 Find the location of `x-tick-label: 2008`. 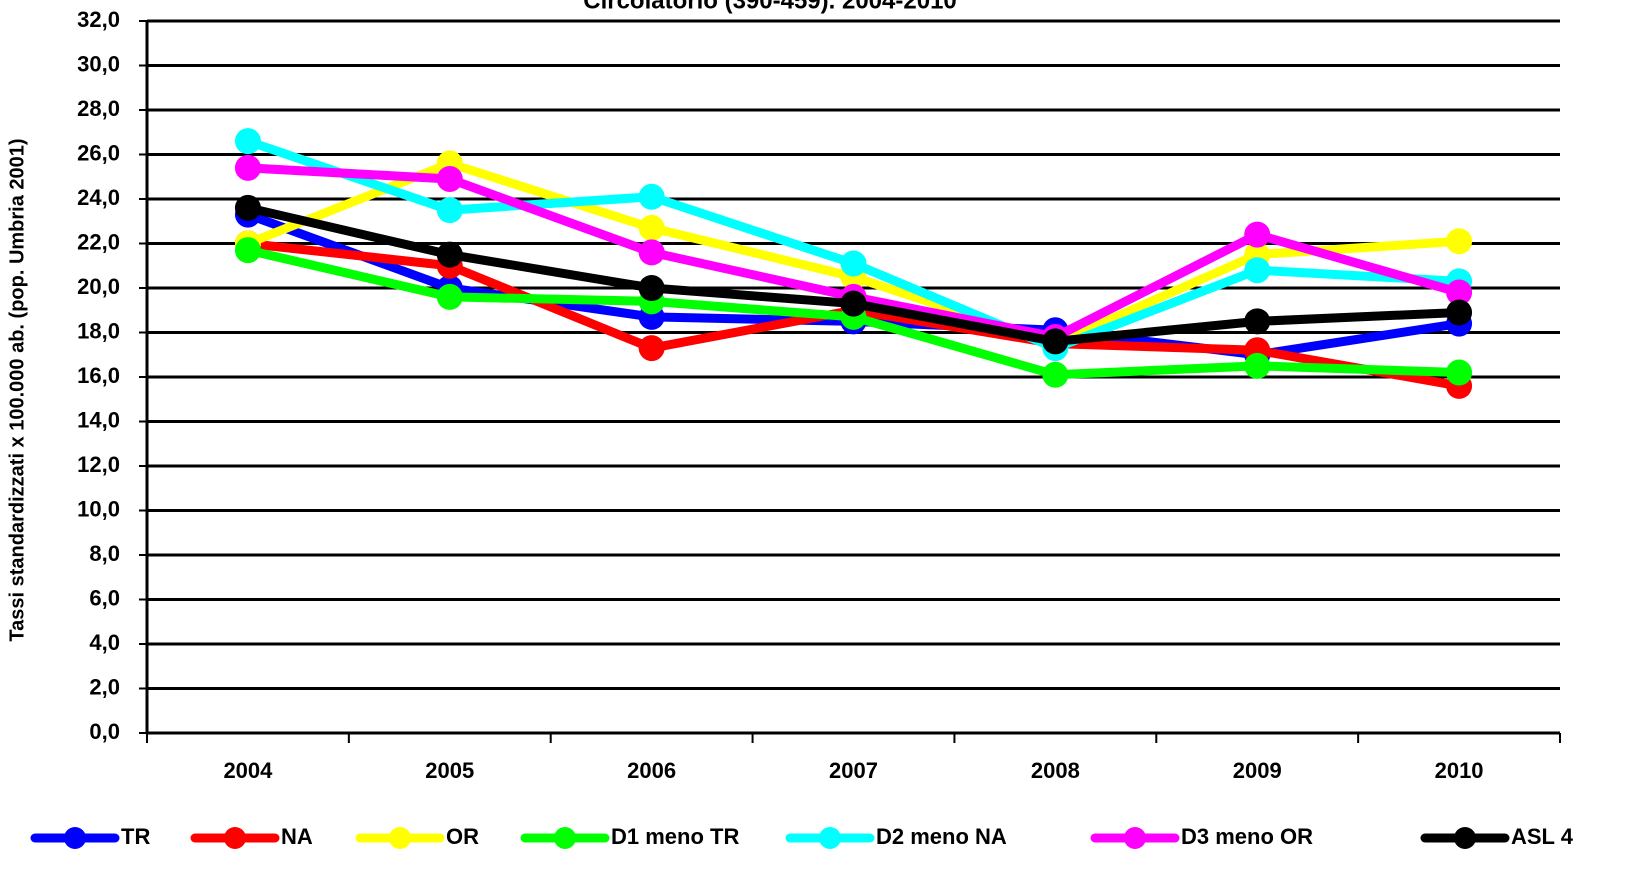

x-tick-label: 2008 is located at coordinates (1055, 770).